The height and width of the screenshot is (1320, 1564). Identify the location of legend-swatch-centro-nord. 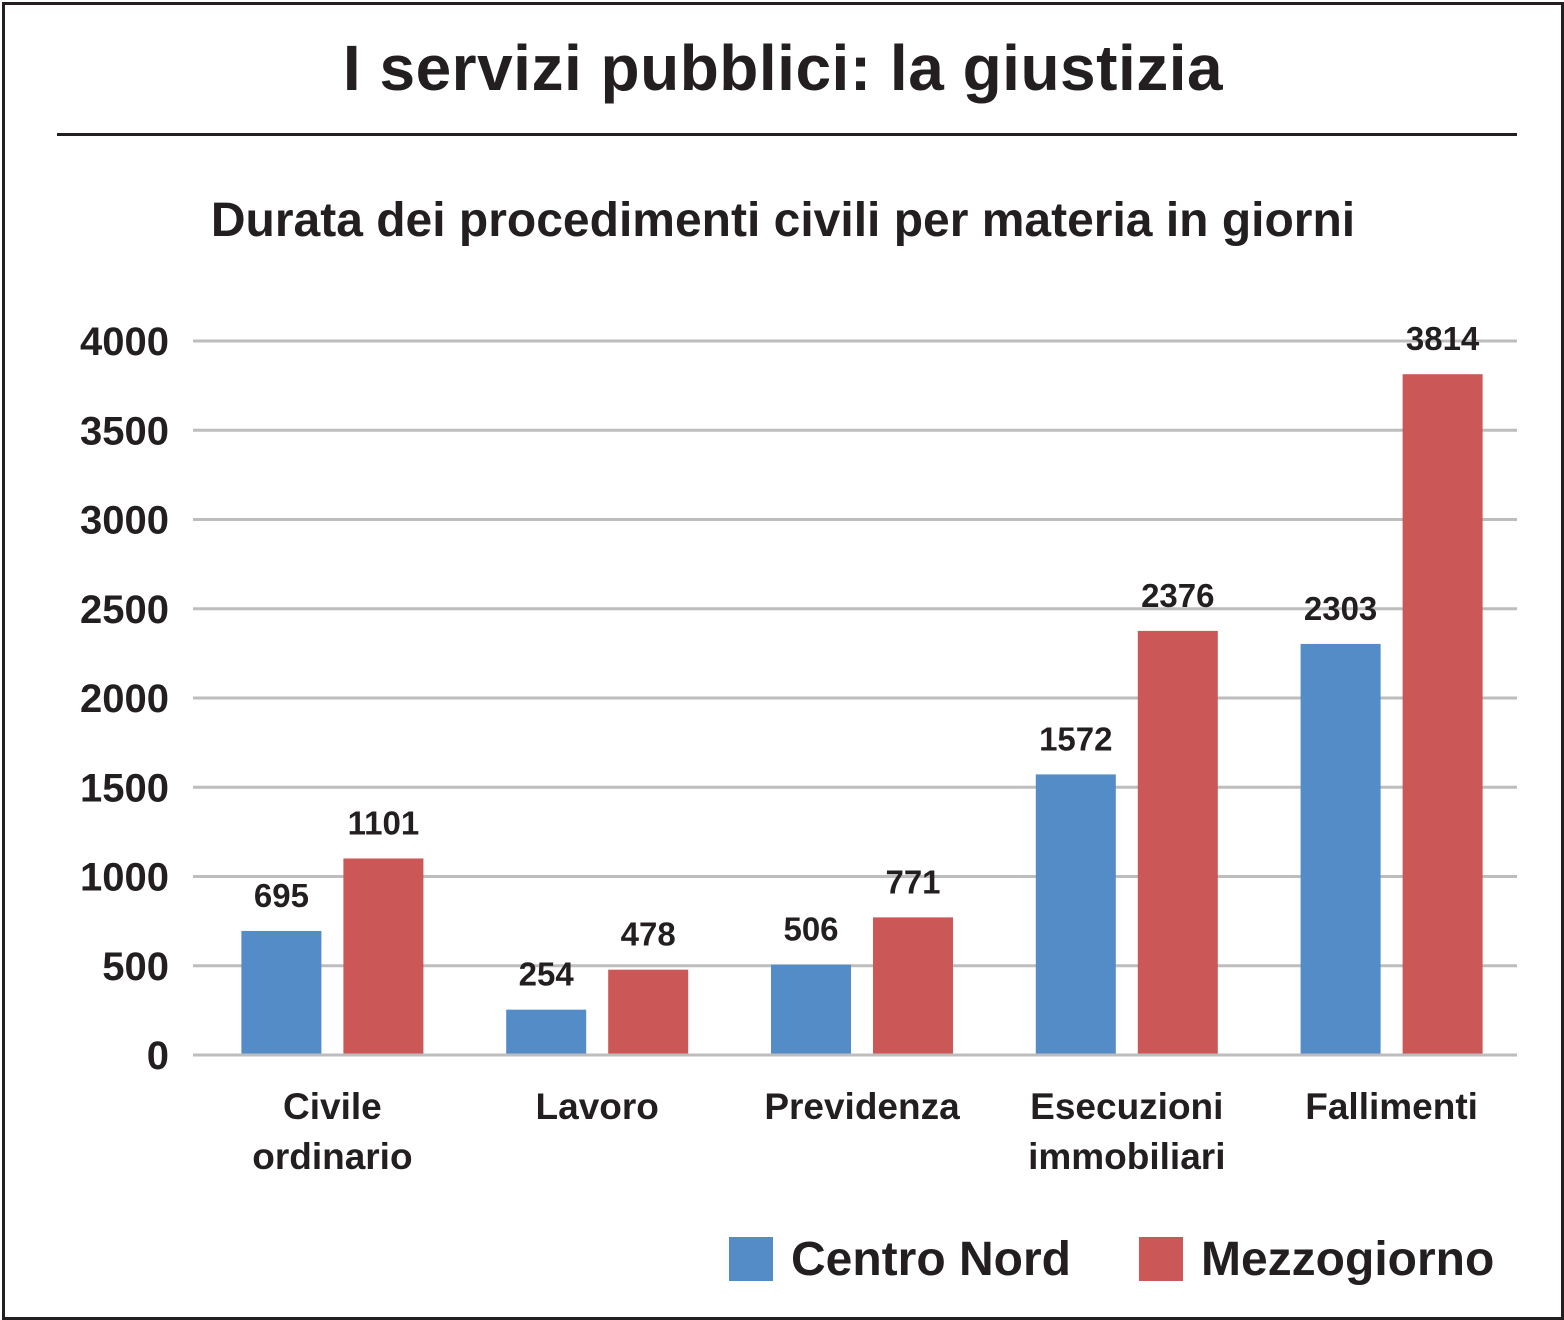
(751, 1259).